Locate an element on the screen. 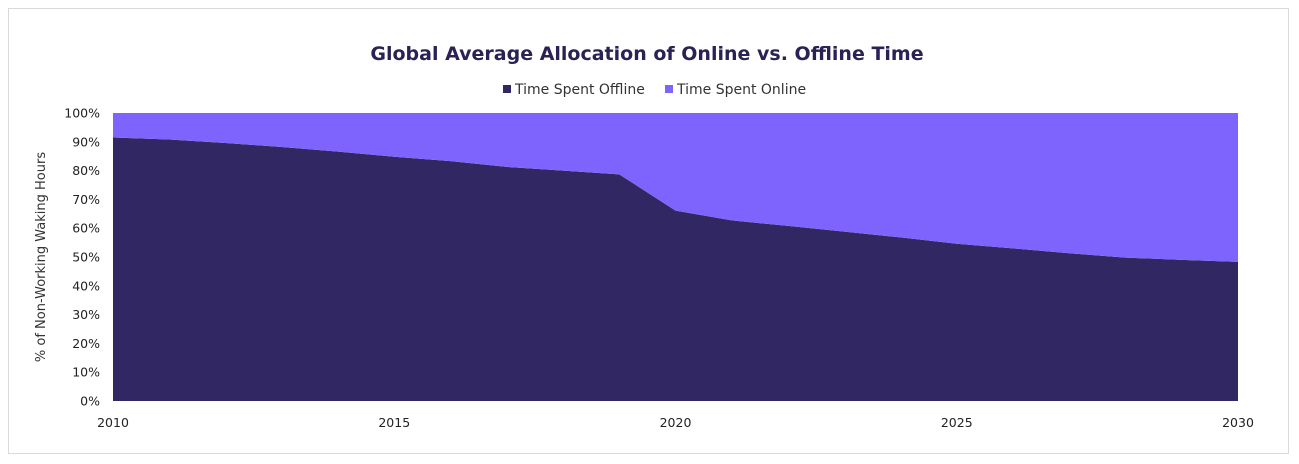 The width and height of the screenshot is (1299, 464). x-tick-label: 2025 is located at coordinates (957, 422).